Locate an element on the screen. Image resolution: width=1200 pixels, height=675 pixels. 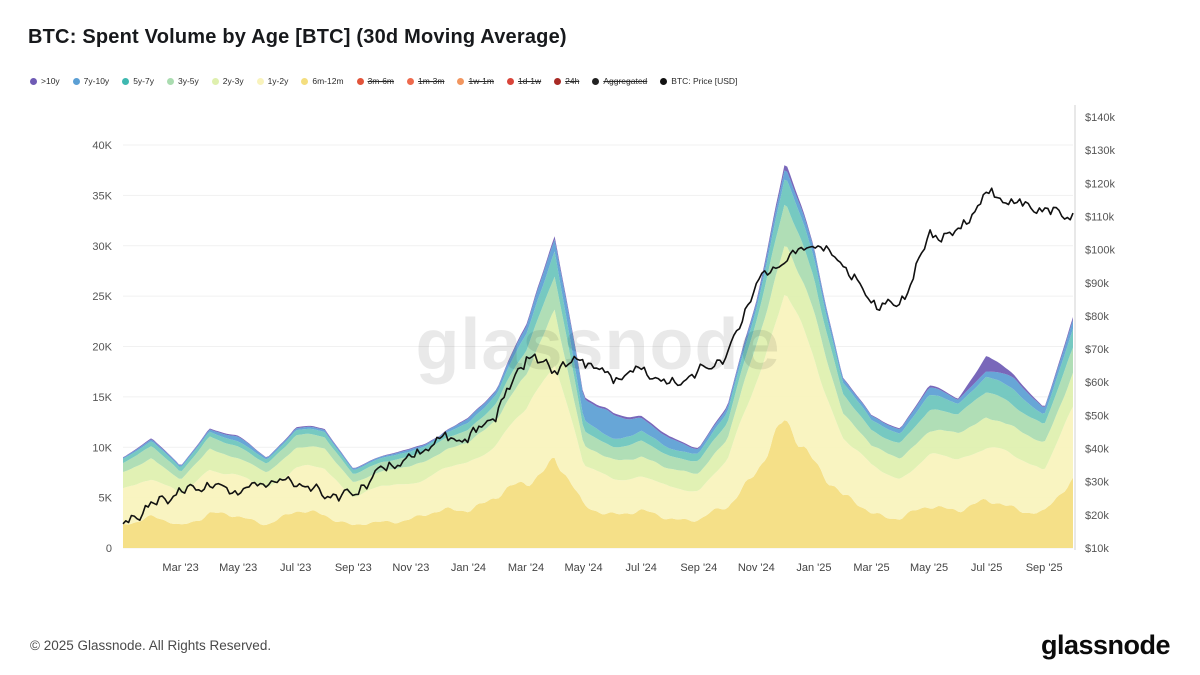
x-axis-tick: May '25 is located at coordinates (929, 568).